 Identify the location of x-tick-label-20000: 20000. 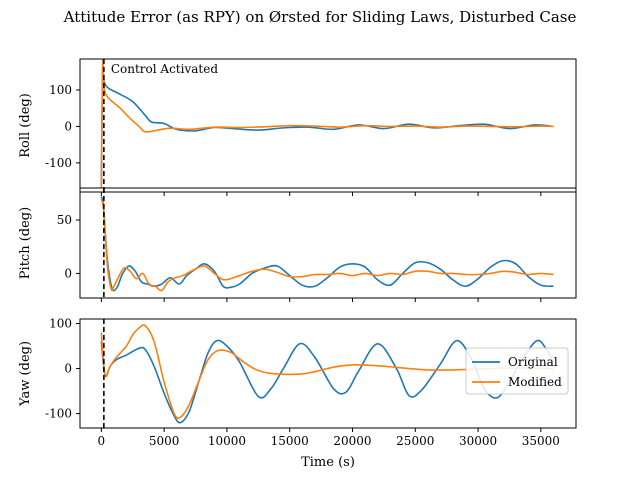
(352, 441).